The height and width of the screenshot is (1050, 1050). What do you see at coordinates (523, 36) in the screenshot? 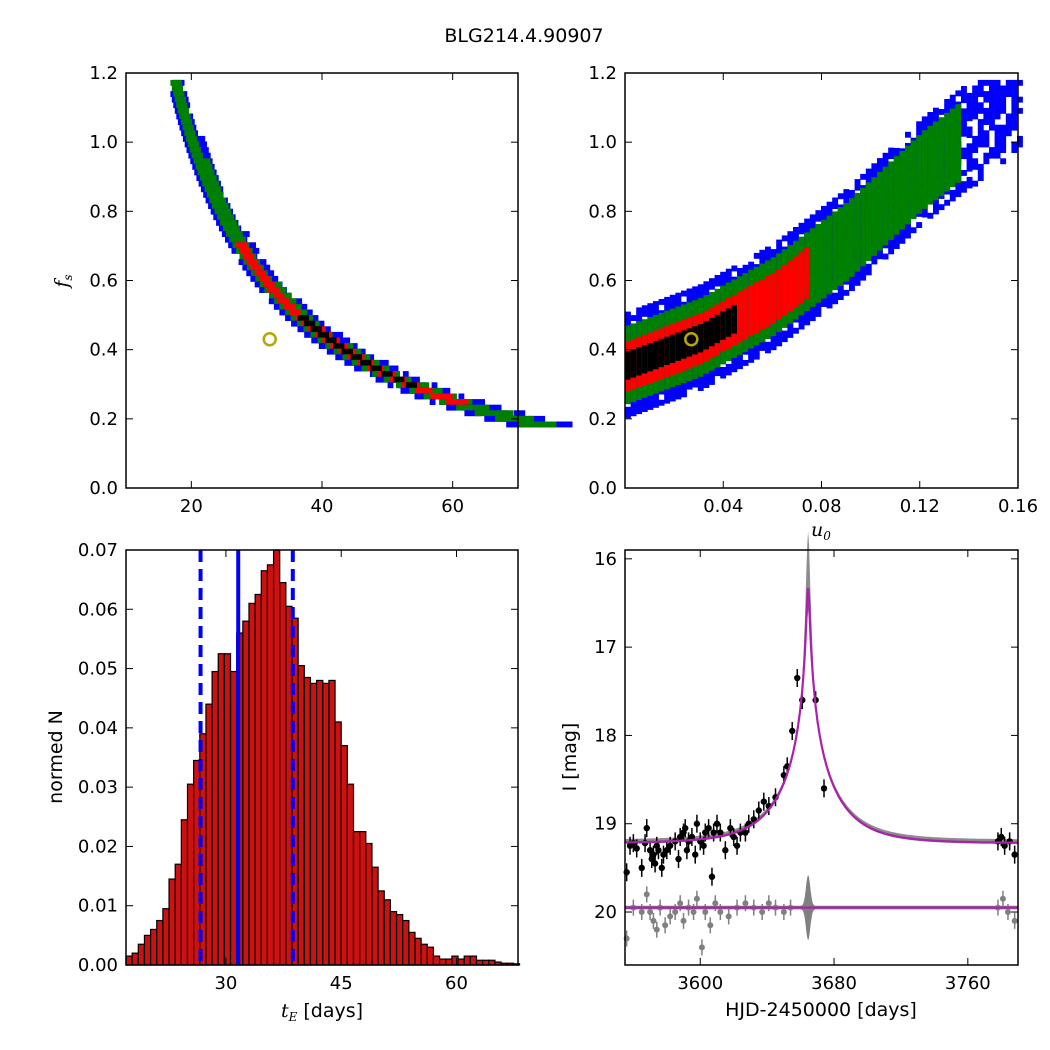
I see `figure-title: BLG214.4.90907` at bounding box center [523, 36].